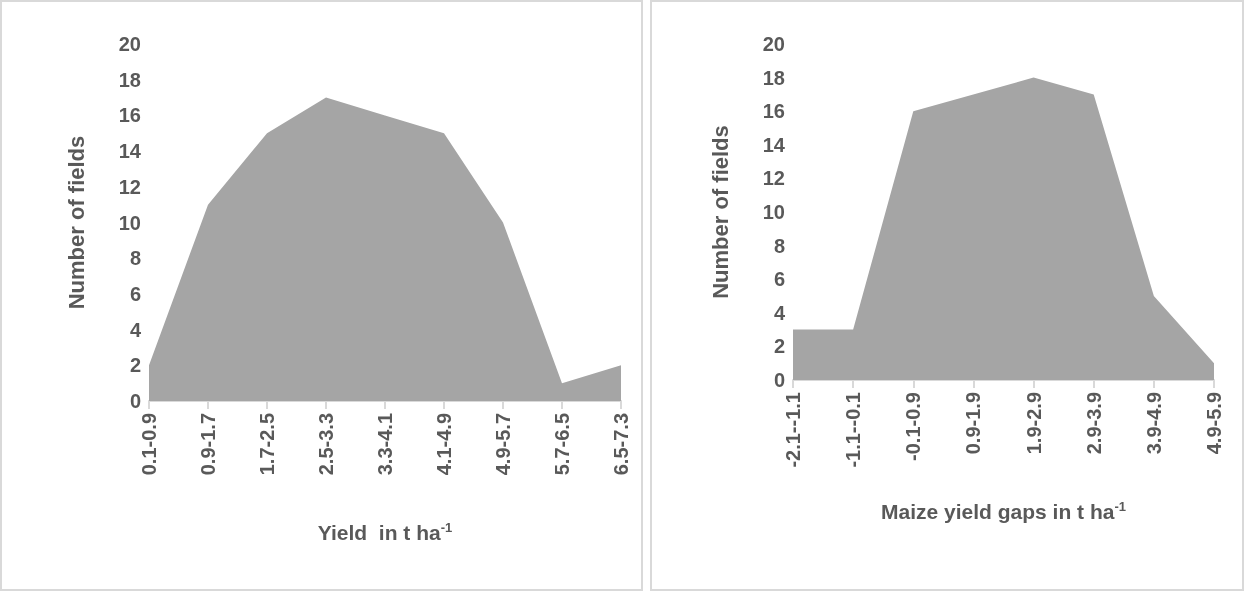 Image resolution: width=1244 pixels, height=591 pixels. Describe the element at coordinates (1214, 423) in the screenshot. I see `x-tick-label: 4.9-5.9` at that location.